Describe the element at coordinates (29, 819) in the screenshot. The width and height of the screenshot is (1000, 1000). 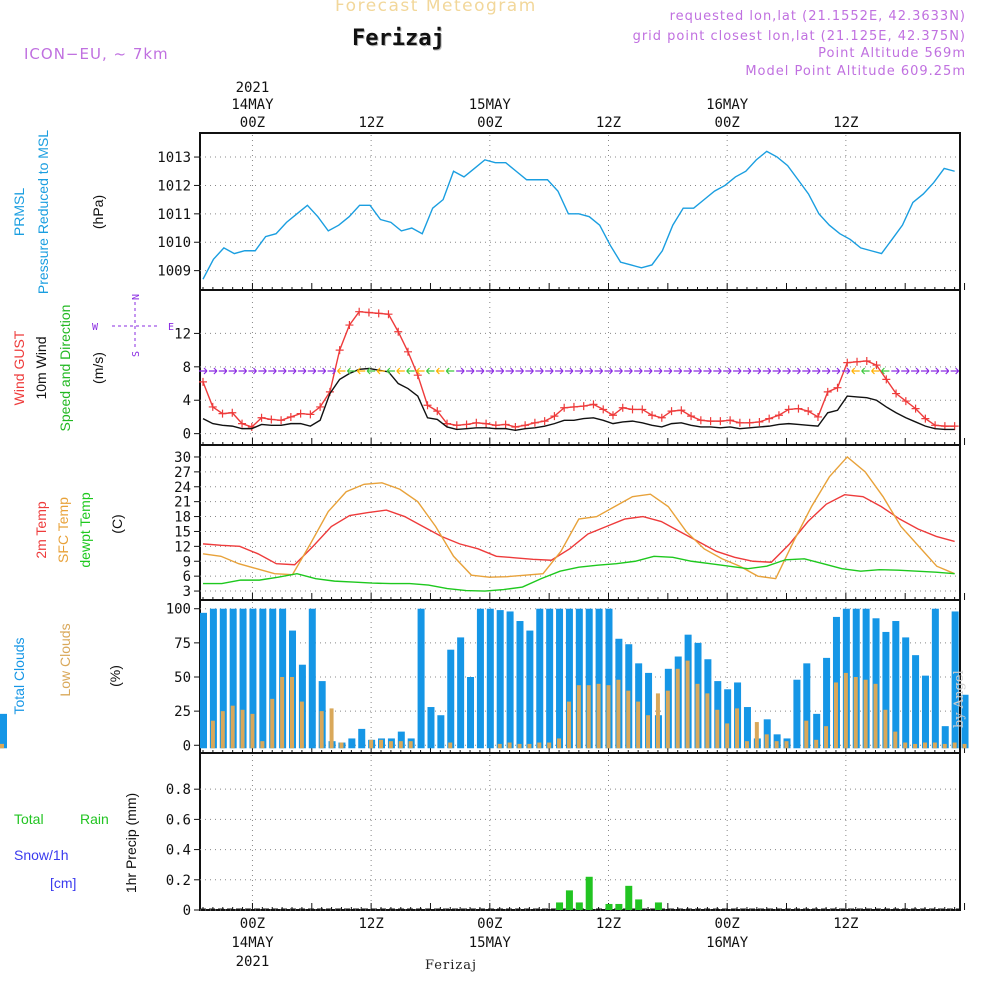
I see `precip-total-label: Total` at that location.